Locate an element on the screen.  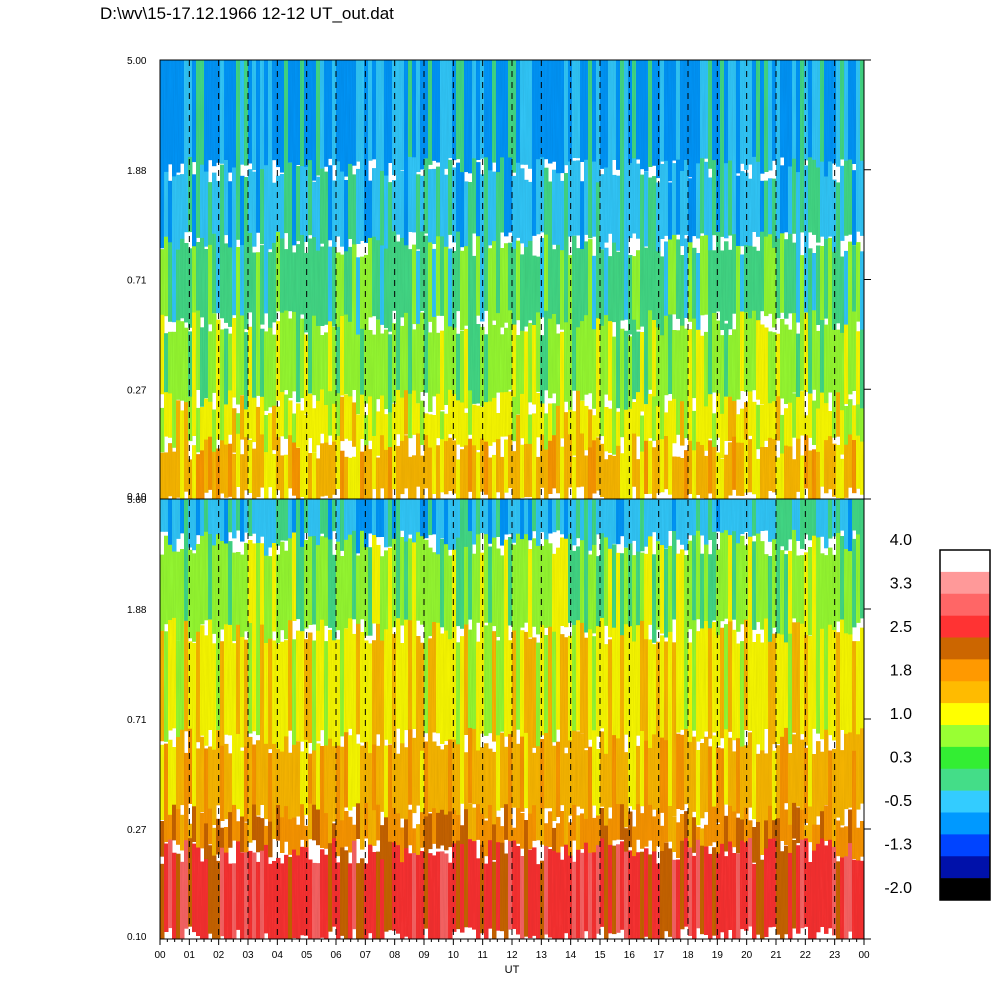
colorbar-label: 2.5 is located at coordinates (901, 627).